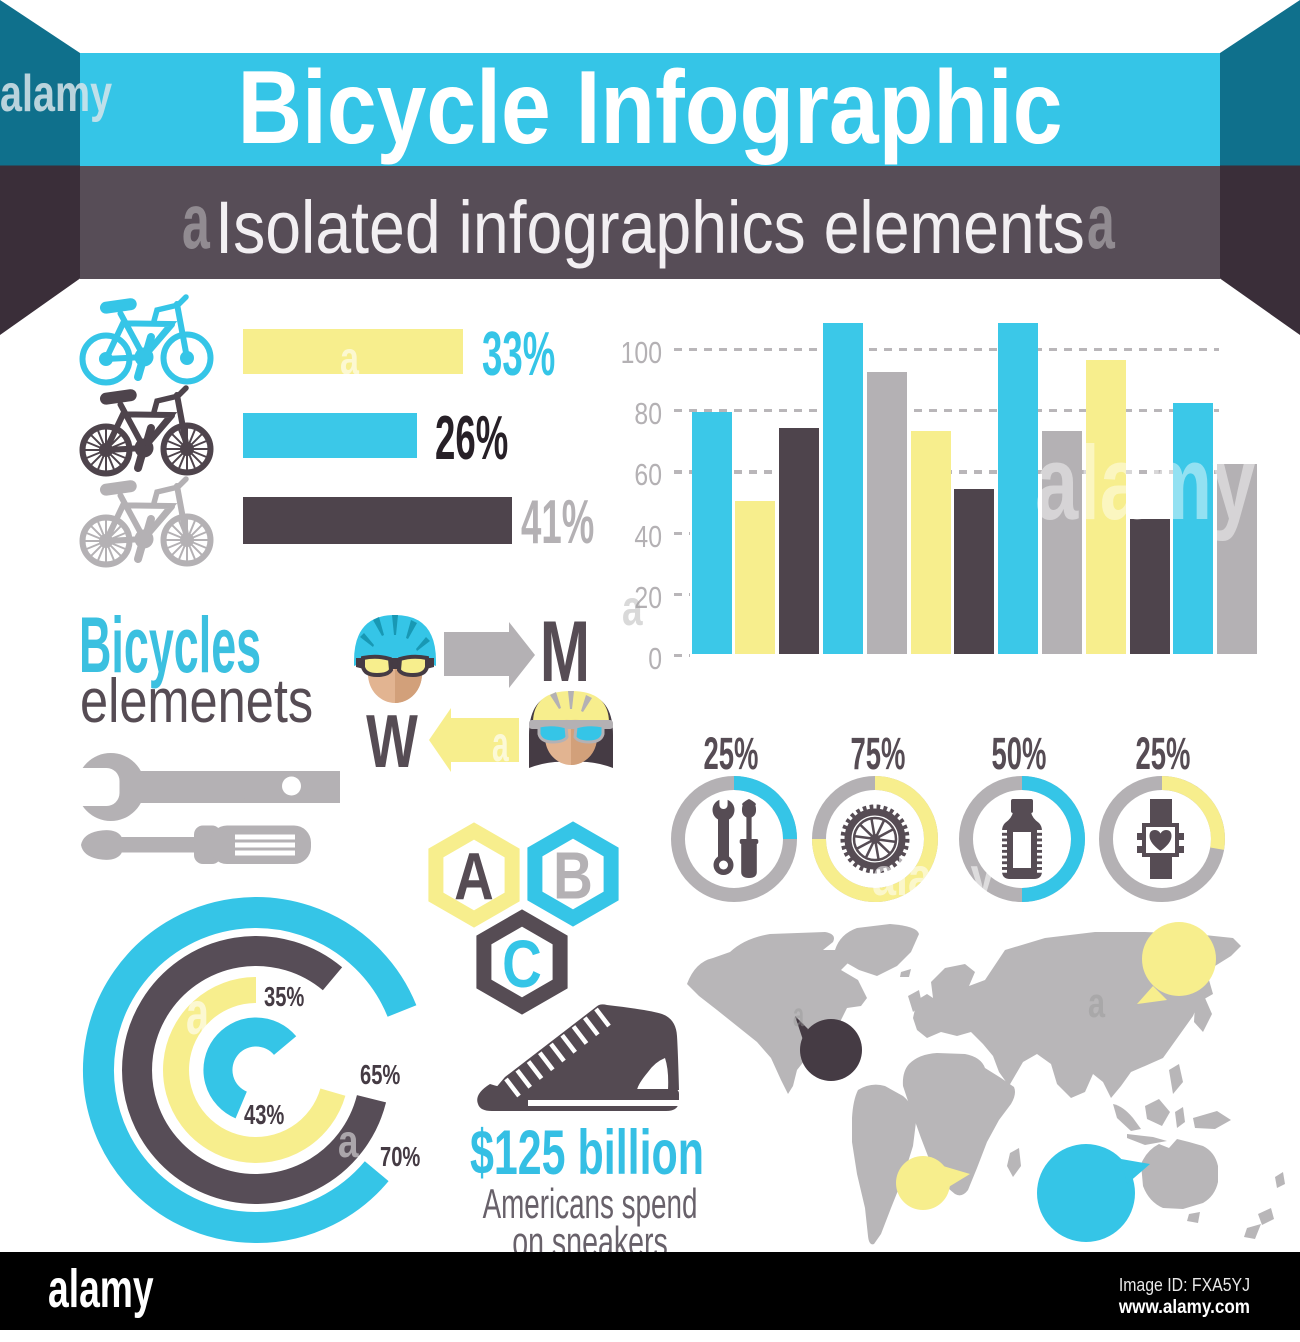 The width and height of the screenshot is (1300, 1342). I want to click on svg-text: M, so click(565, 651).